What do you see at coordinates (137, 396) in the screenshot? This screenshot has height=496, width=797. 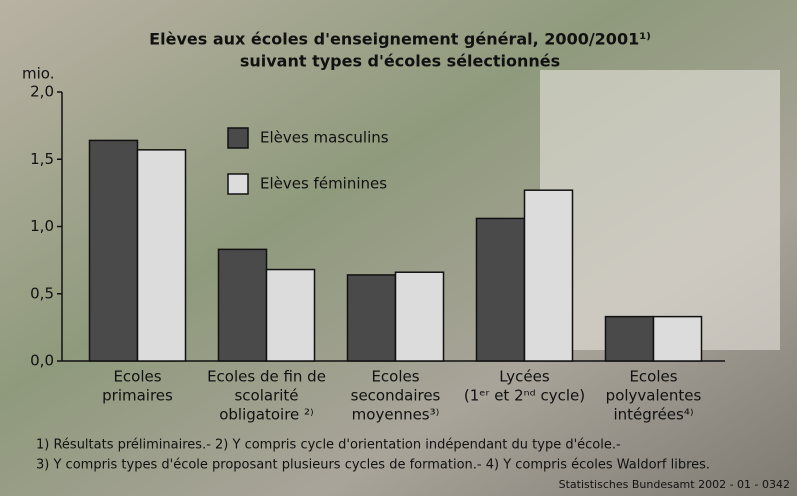 I see `x-tick-label: primaires` at bounding box center [137, 396].